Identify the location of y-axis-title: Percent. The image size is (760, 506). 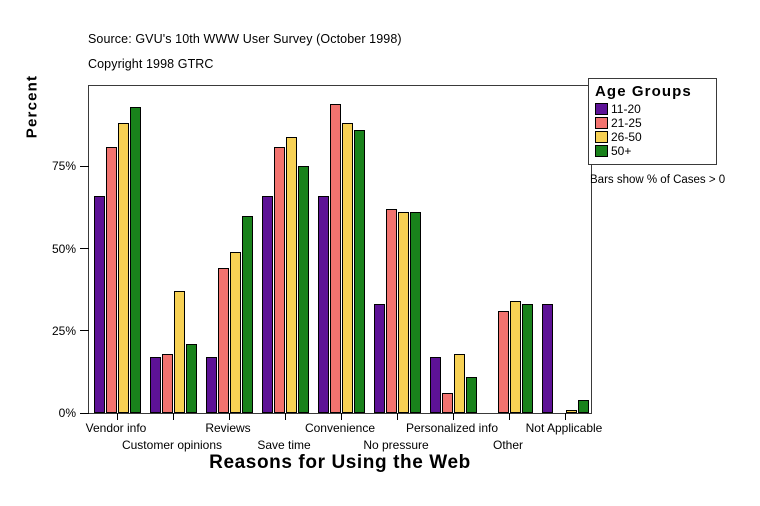
(32, 106).